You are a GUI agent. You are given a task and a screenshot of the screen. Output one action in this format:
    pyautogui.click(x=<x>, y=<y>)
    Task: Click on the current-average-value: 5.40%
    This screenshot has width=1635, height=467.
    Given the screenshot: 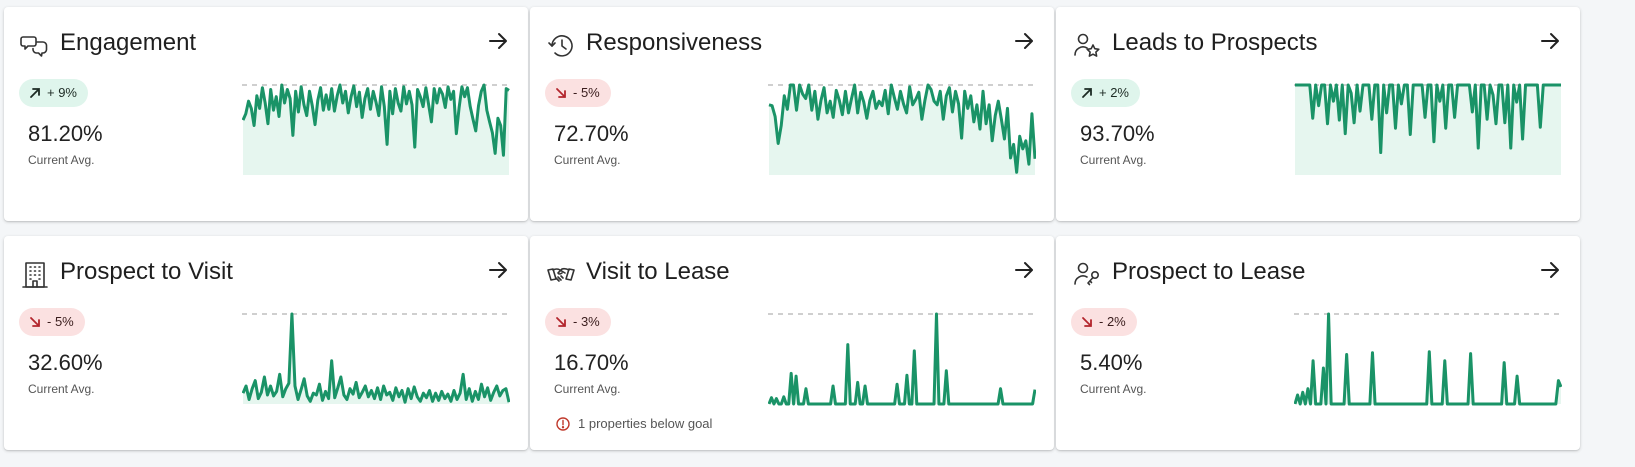 What is the action you would take?
    pyautogui.click(x=1111, y=362)
    